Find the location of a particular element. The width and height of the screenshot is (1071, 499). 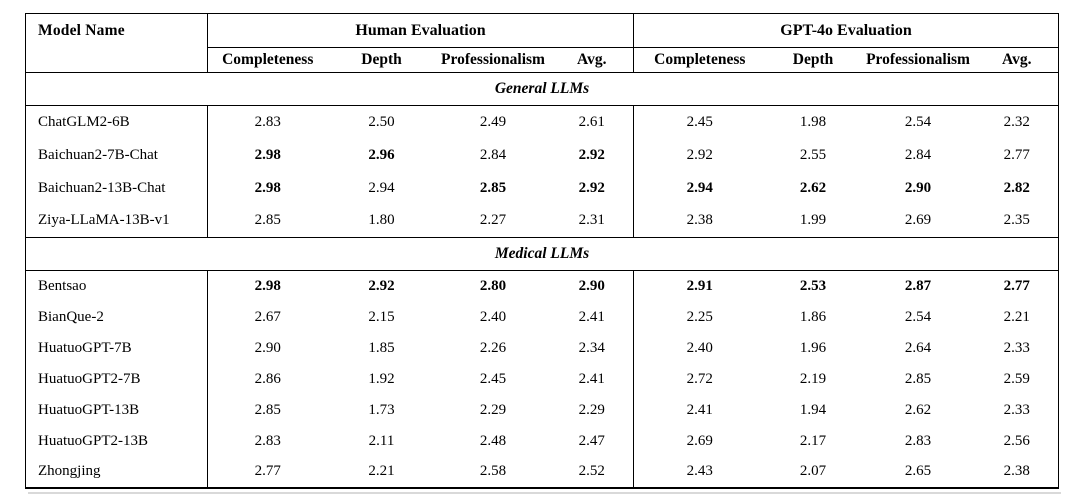

score-cell: 1.99 is located at coordinates (813, 220).